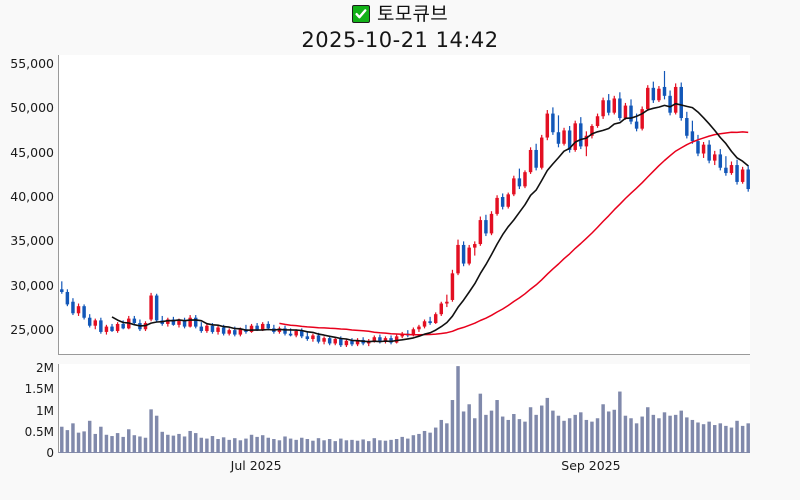 The width and height of the screenshot is (800, 500). I want to click on volume-tick-label: 0.5M, so click(39, 431).